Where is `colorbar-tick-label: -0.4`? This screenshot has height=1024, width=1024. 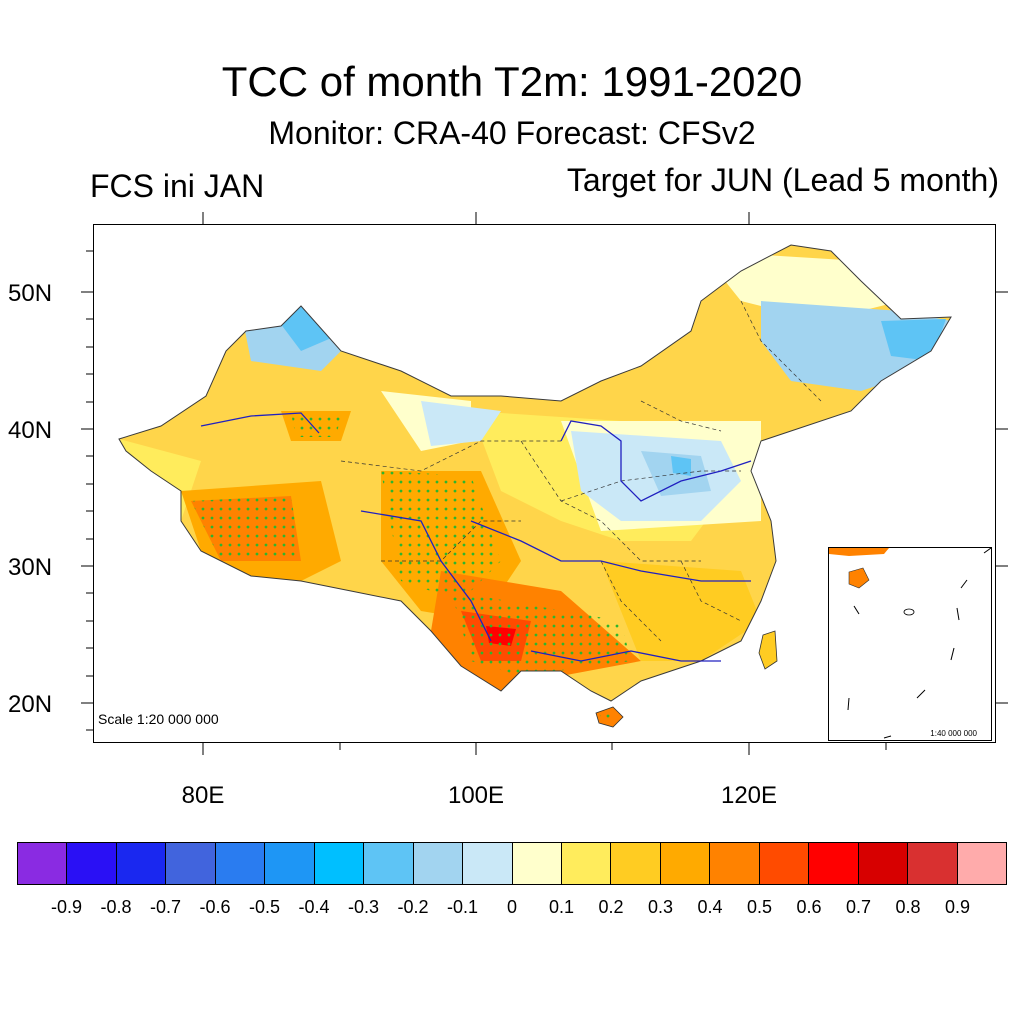 colorbar-tick-label: -0.4 is located at coordinates (314, 907).